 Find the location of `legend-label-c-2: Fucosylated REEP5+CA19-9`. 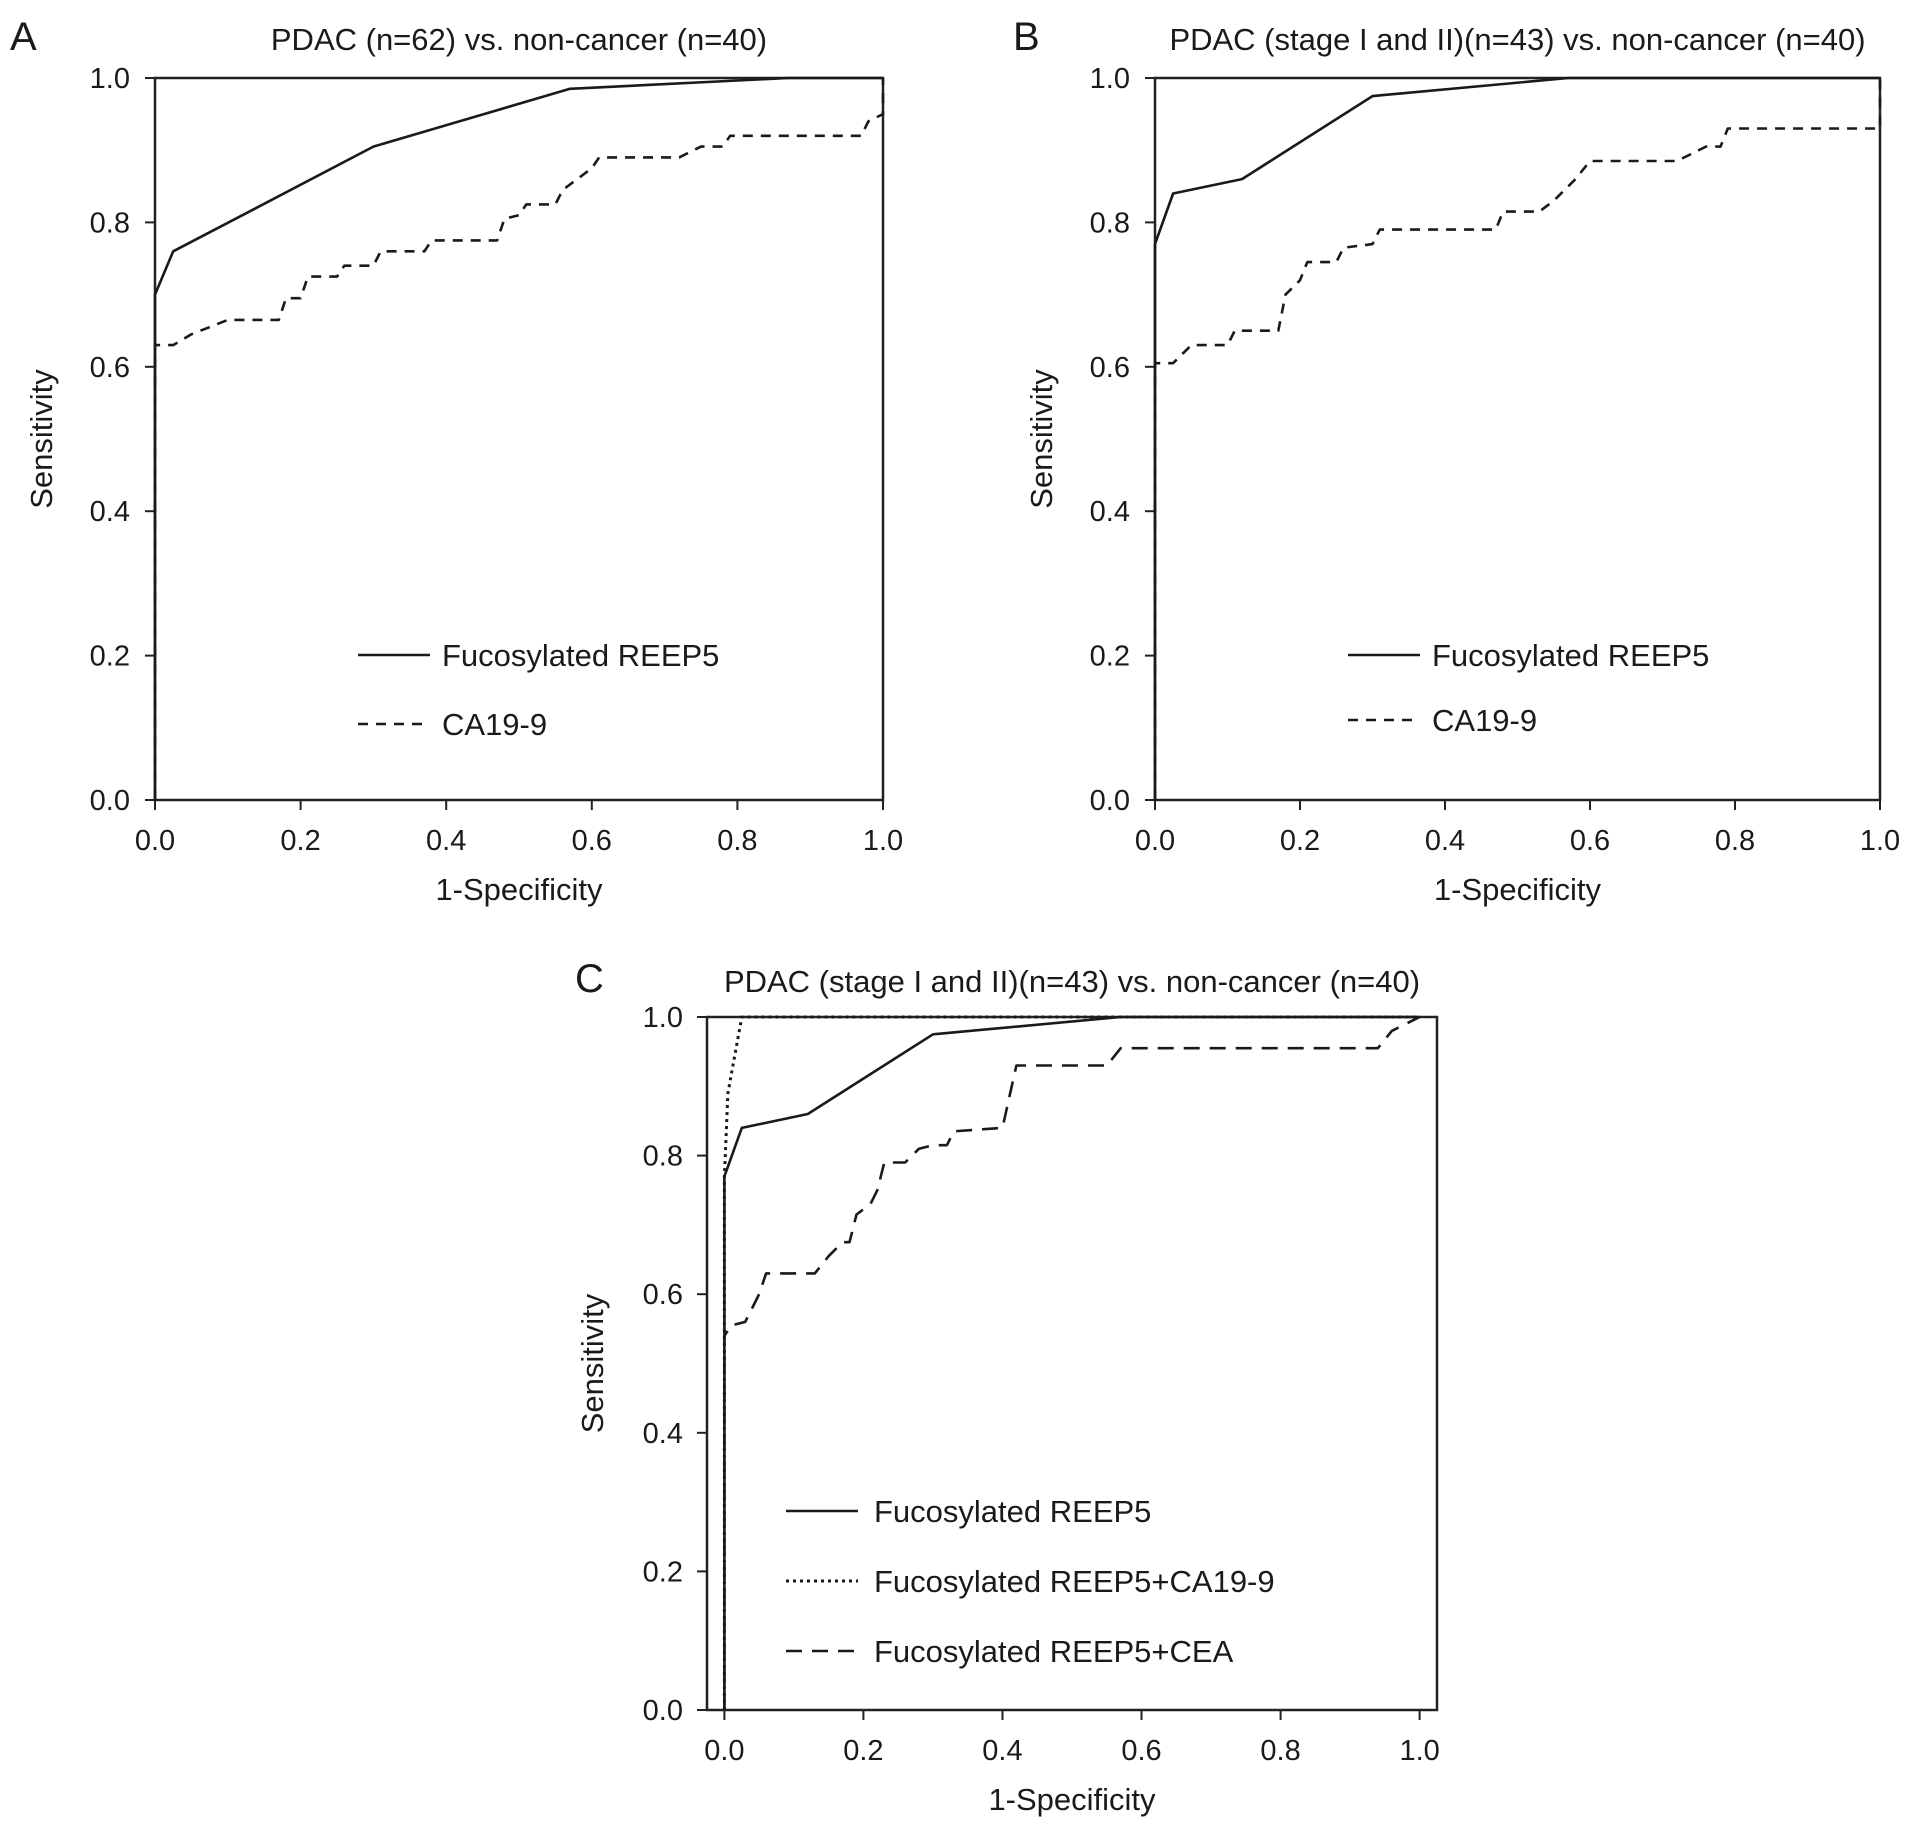

legend-label-c-2: Fucosylated REEP5+CA19-9 is located at coordinates (1074, 1581).